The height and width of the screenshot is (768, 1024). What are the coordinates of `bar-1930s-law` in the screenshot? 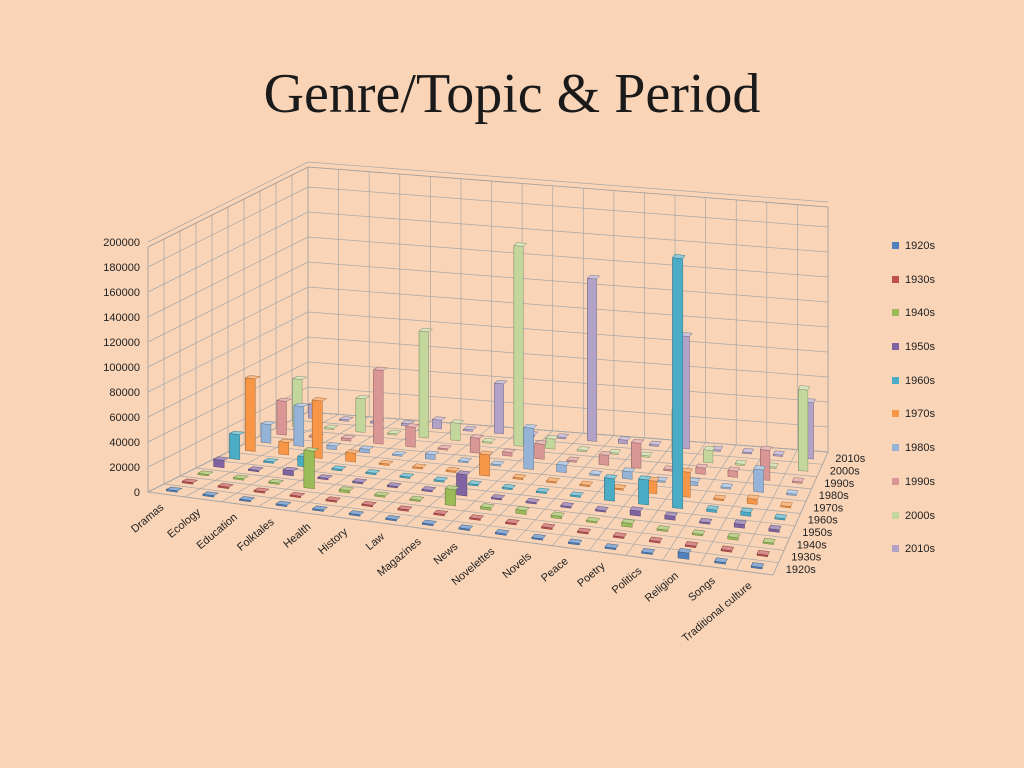 It's located at (405, 508).